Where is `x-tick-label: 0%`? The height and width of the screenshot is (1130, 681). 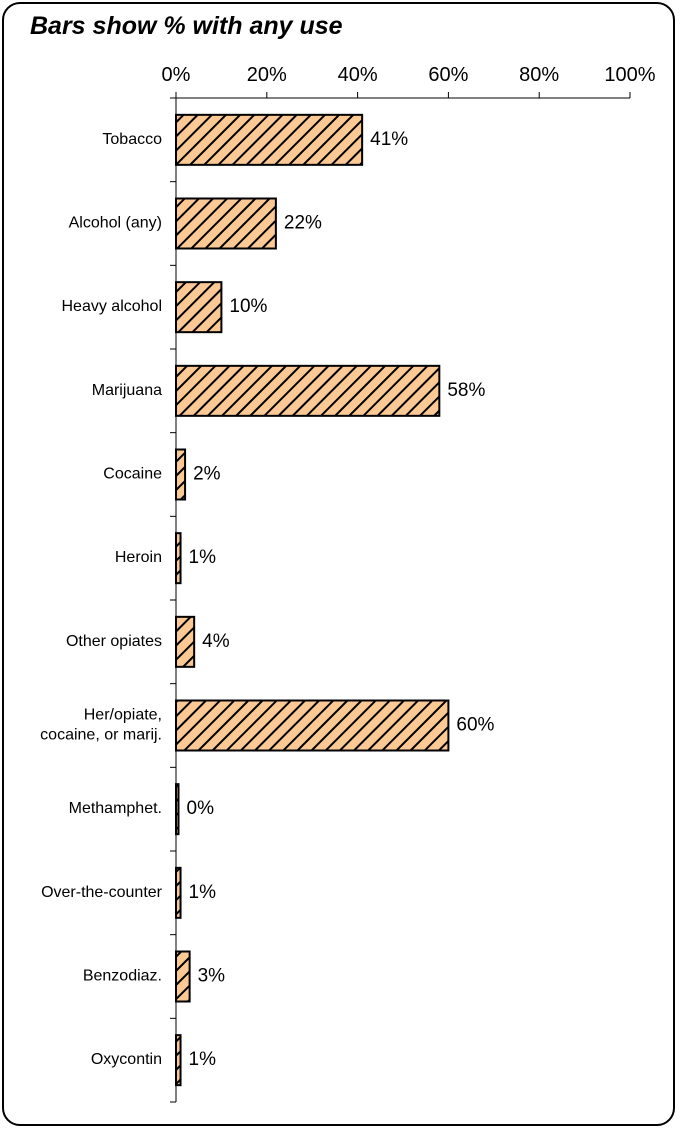 x-tick-label: 0% is located at coordinates (176, 75).